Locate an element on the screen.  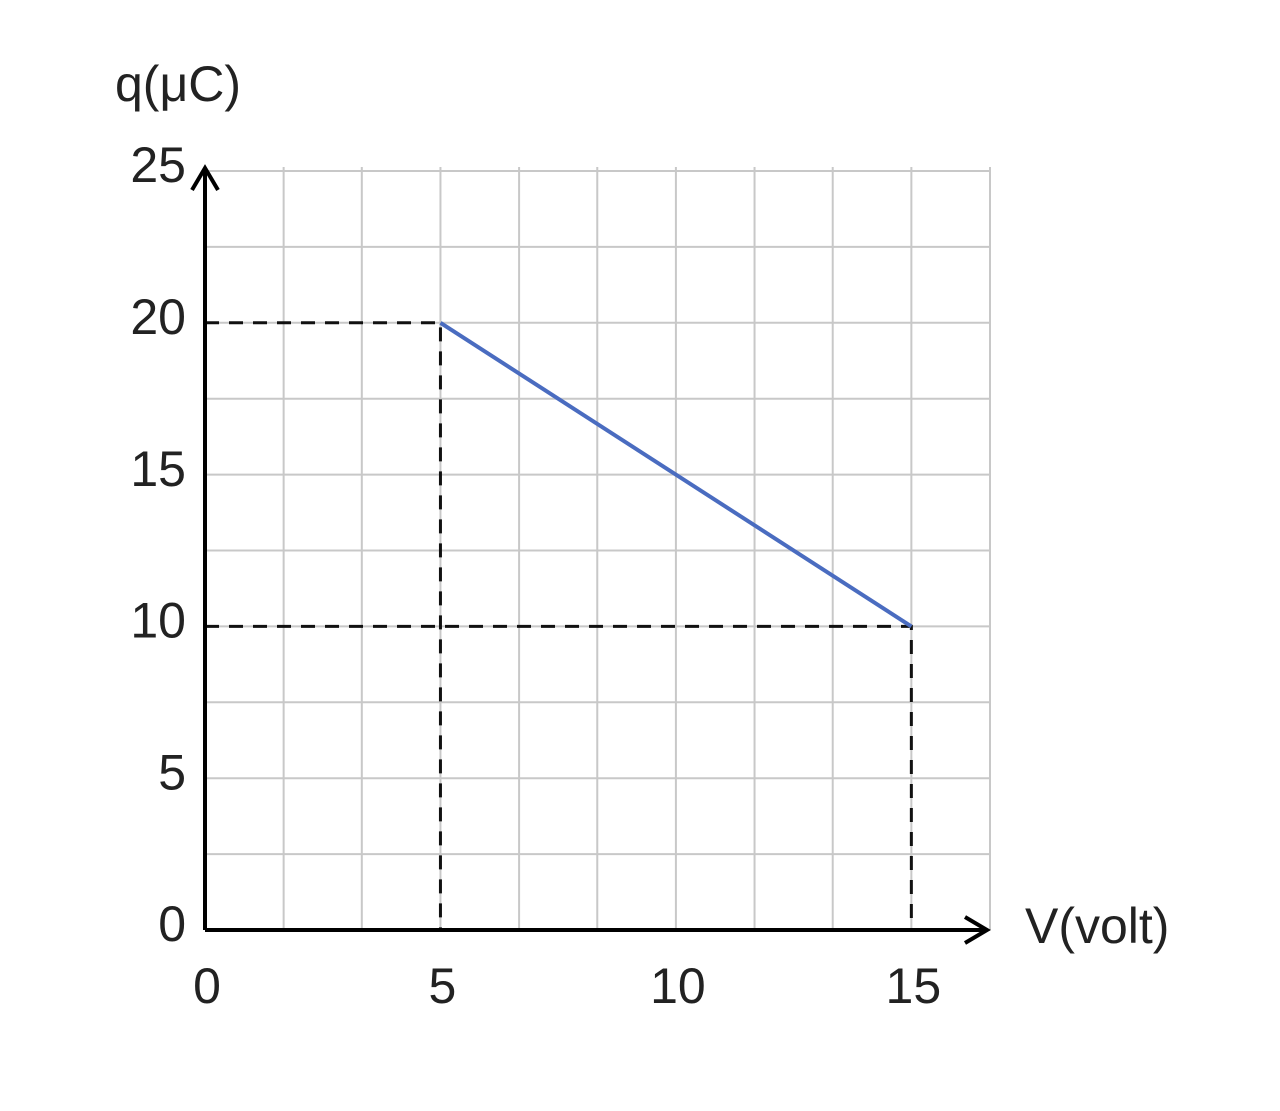
y-tick-label: 10 is located at coordinates (158, 621).